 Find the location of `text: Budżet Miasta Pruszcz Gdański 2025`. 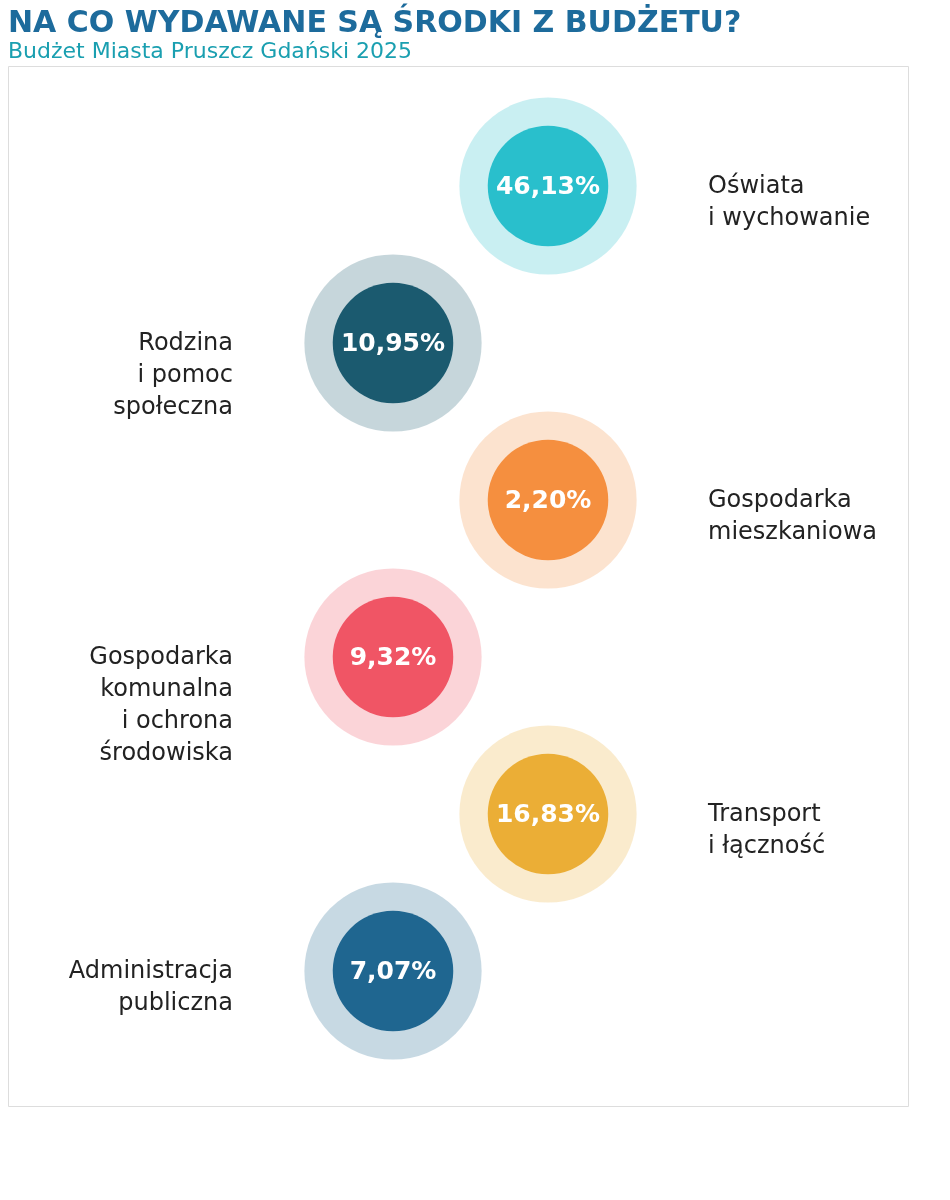

text: Budżet Miasta Pruszcz Gdański 2025 is located at coordinates (210, 50).